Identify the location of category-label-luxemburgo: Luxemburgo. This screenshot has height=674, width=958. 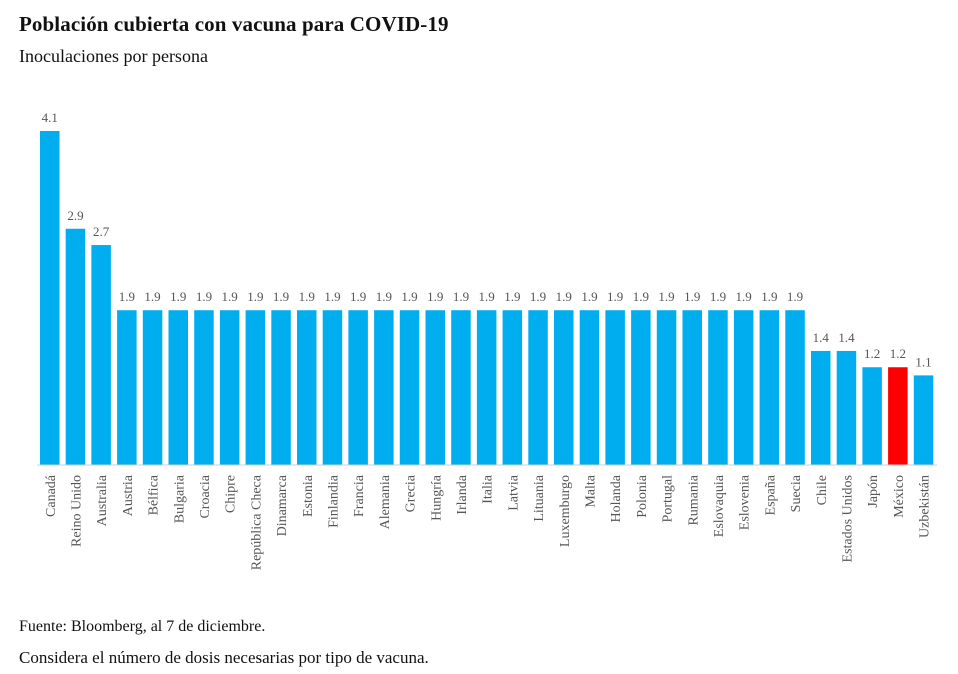
(565, 511).